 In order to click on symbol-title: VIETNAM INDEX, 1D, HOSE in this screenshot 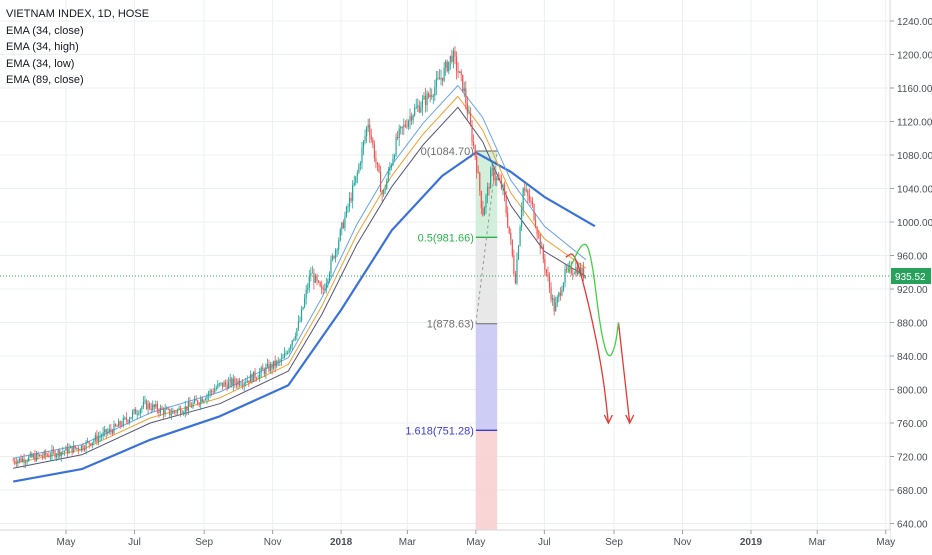, I will do `click(78, 14)`.